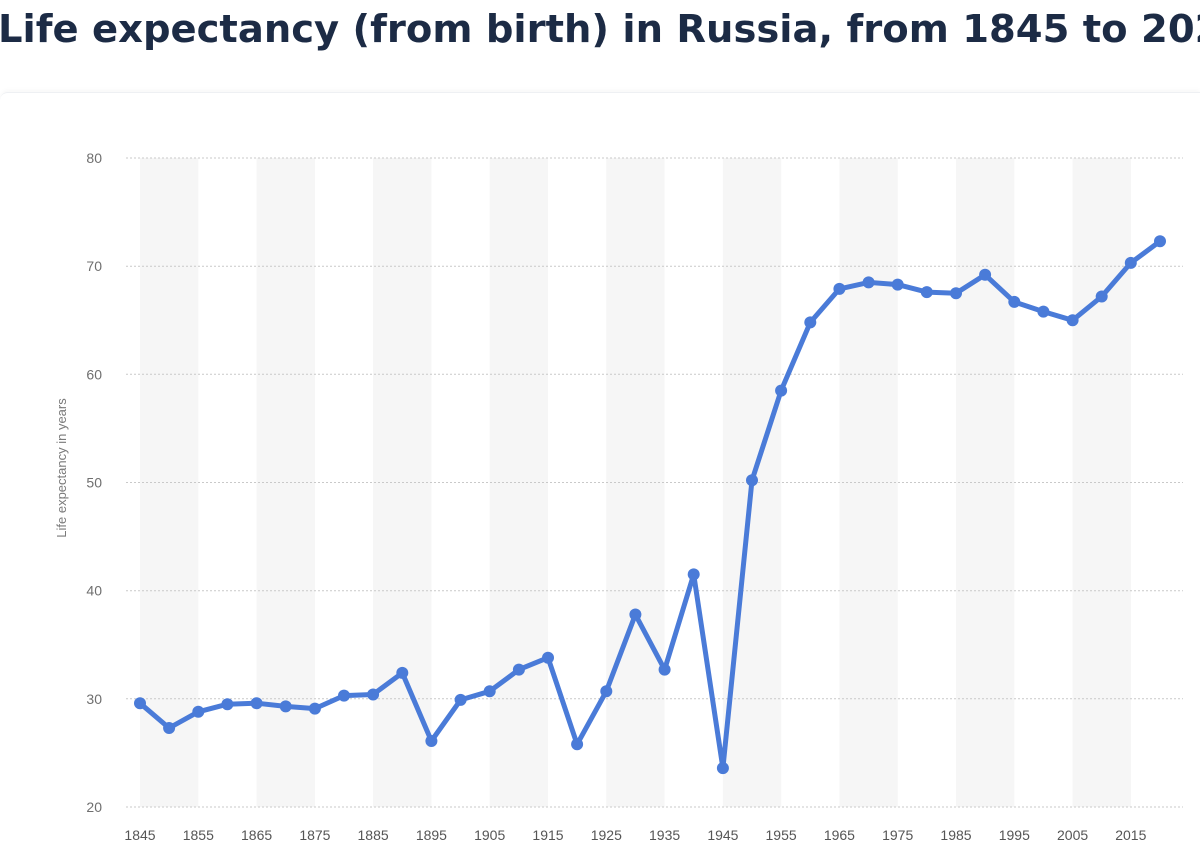 This screenshot has width=1200, height=853. Describe the element at coordinates (722, 835) in the screenshot. I see `x-tick-label: 1945` at that location.